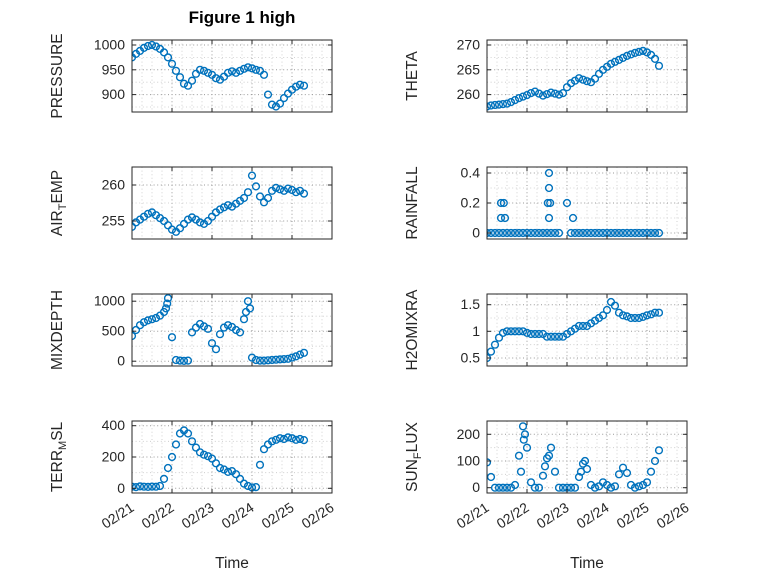 The height and width of the screenshot is (583, 778). Describe the element at coordinates (59, 457) in the screenshot. I see `terrmsl-y-axis-label: TERRMSL` at that location.